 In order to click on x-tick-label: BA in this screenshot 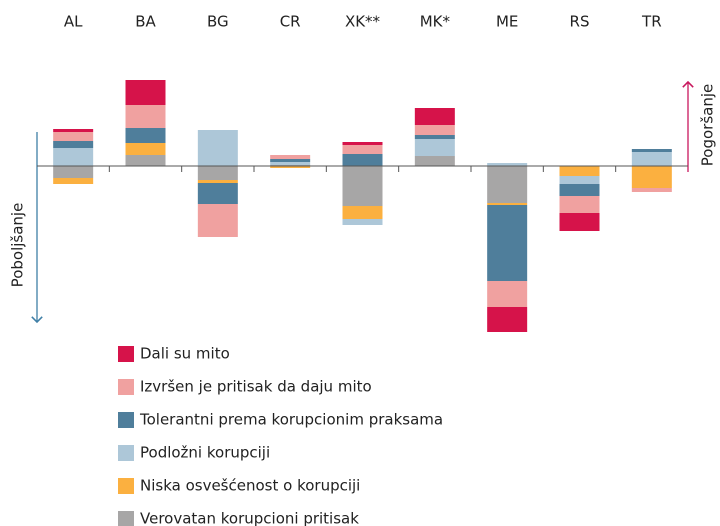, I will do `click(145, 22)`.